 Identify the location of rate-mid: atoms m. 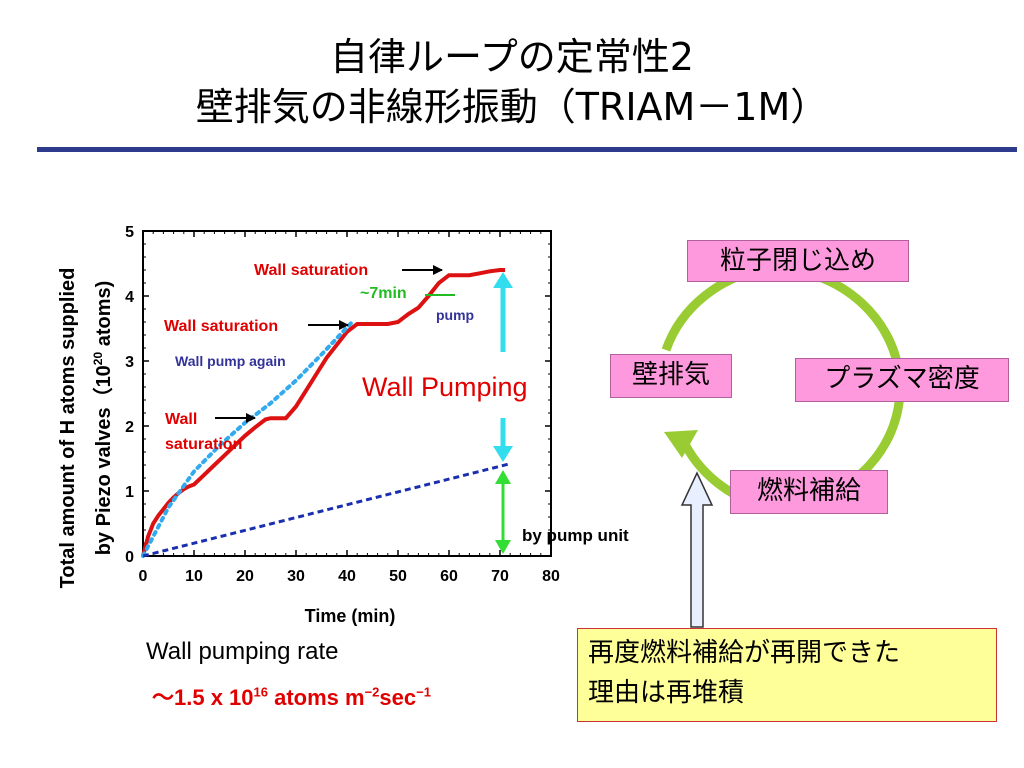
(316, 697).